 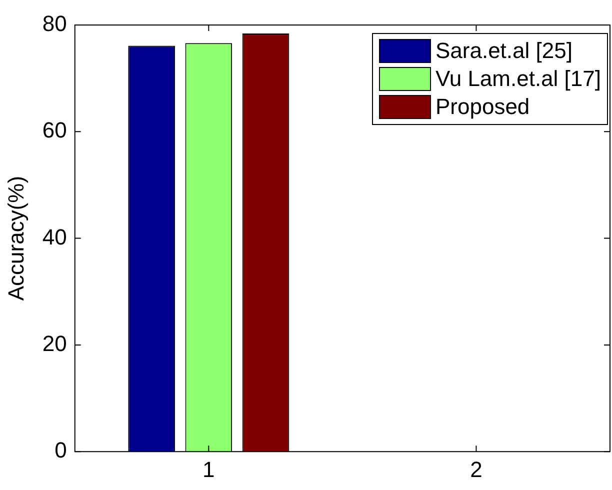 I want to click on x-tick-label: 1, so click(x=208, y=469).